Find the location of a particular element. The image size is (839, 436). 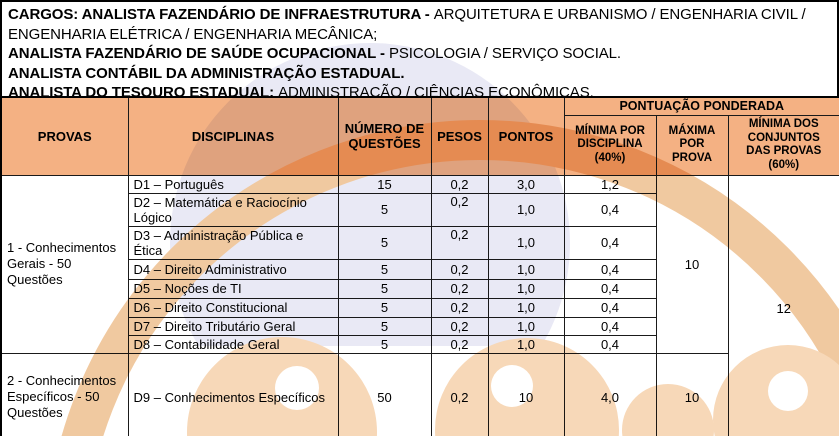

title-line2-rest: PSICOLOGIA / SERVIÇO SOCIAL. is located at coordinates (504, 53).